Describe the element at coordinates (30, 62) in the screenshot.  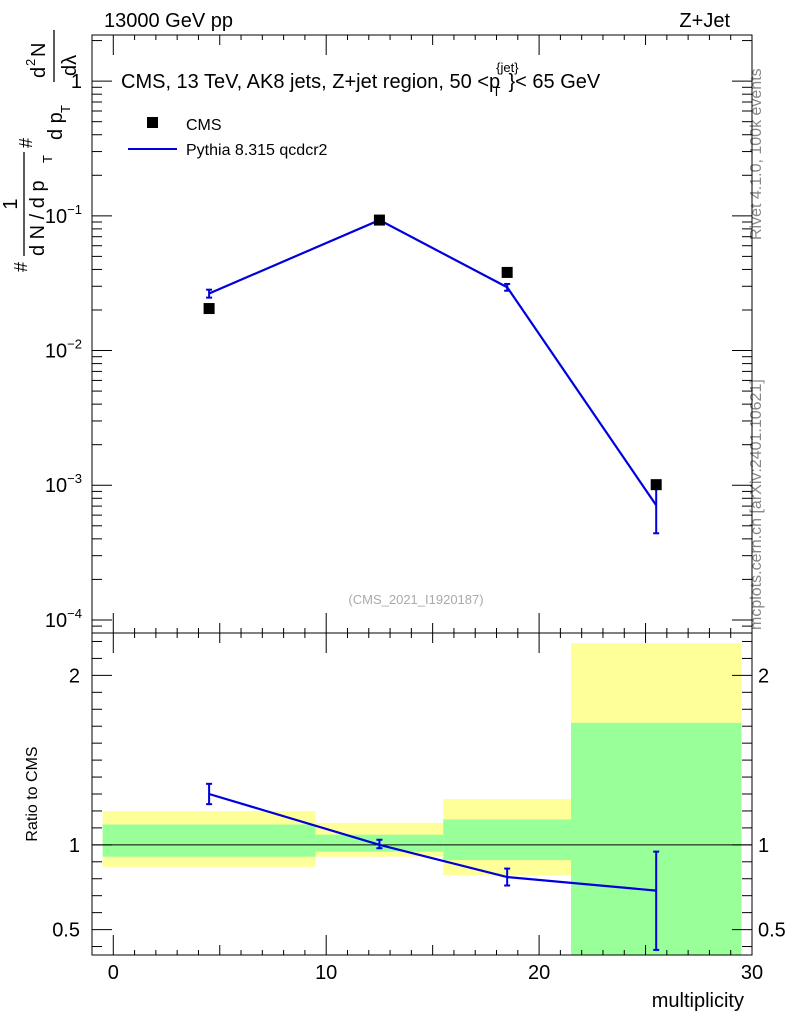
I see `ylabel-d2n-exp: 2` at that location.